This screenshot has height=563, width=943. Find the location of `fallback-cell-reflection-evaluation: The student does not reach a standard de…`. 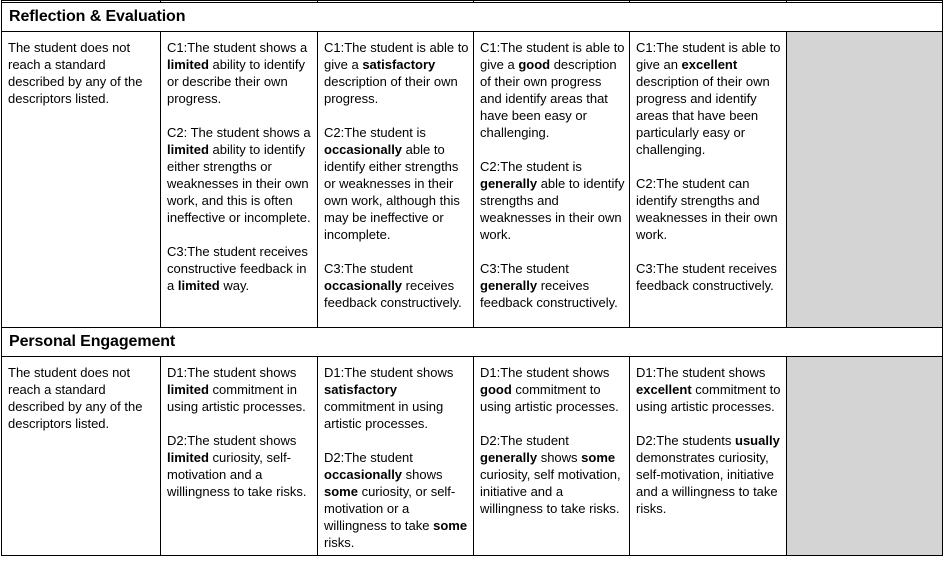

fallback-cell-reflection-evaluation: The student does not reach a standard de… is located at coordinates (81, 179).